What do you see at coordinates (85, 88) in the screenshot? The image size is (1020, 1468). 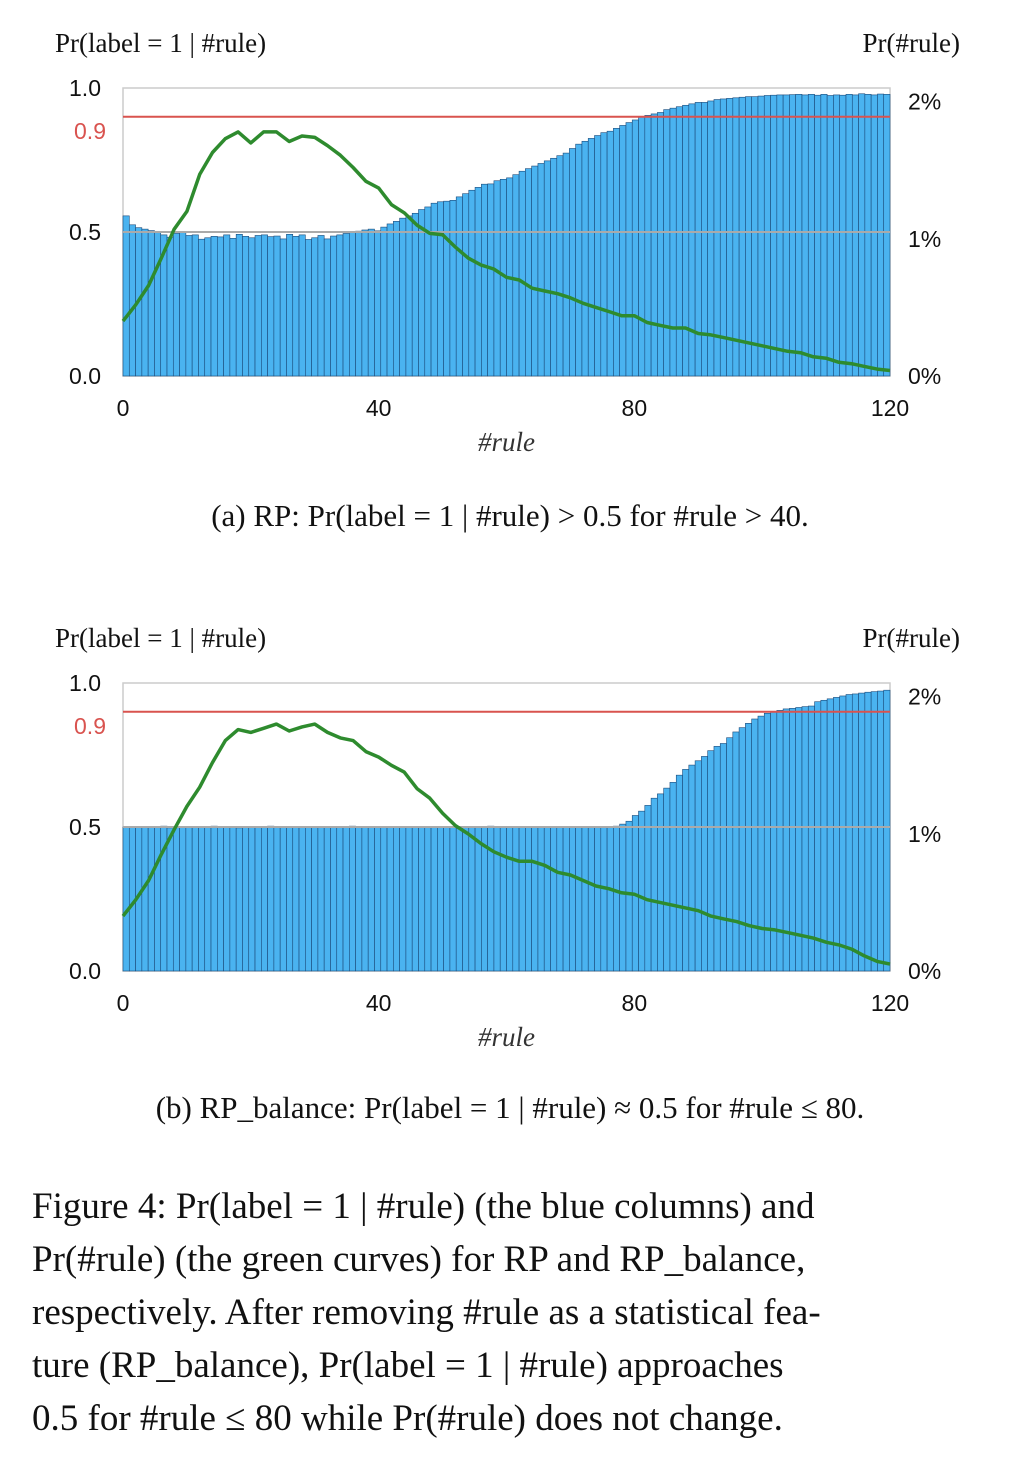 I see `y-left-tick-label: 1.0` at bounding box center [85, 88].